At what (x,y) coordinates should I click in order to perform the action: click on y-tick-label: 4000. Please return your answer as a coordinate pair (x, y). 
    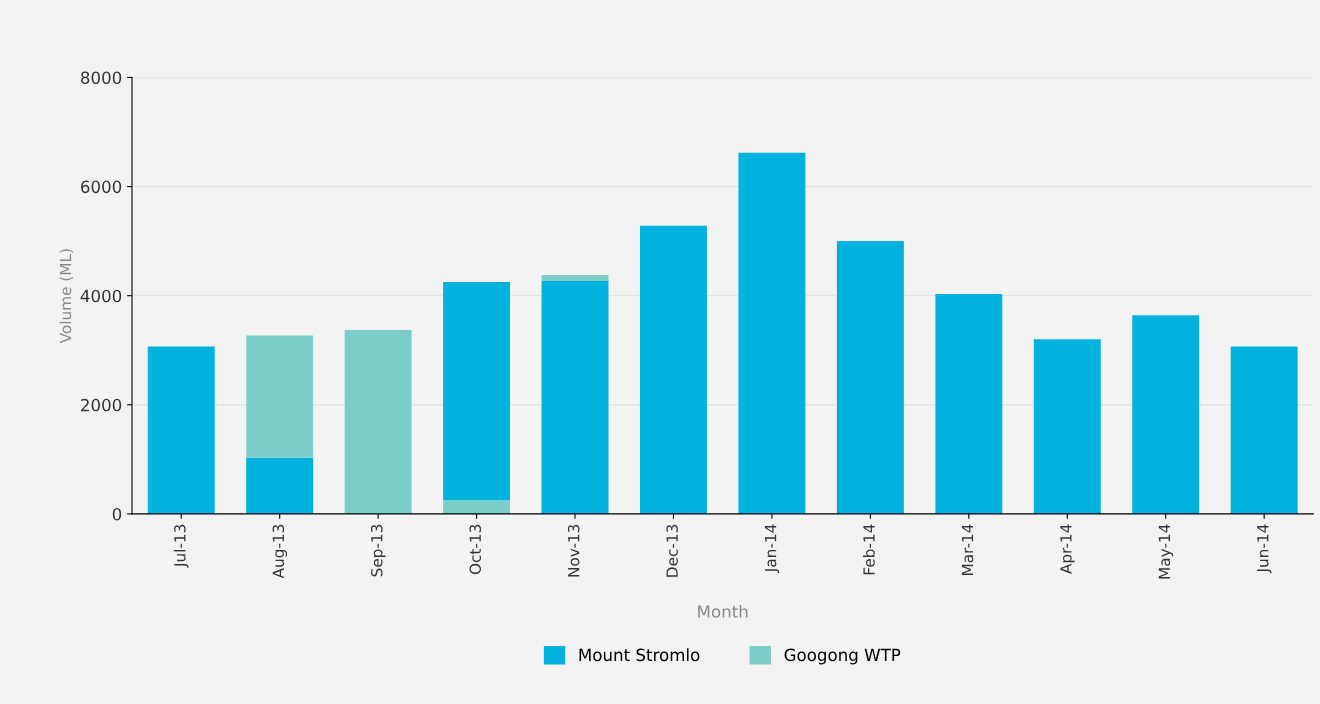
    Looking at the image, I should click on (101, 296).